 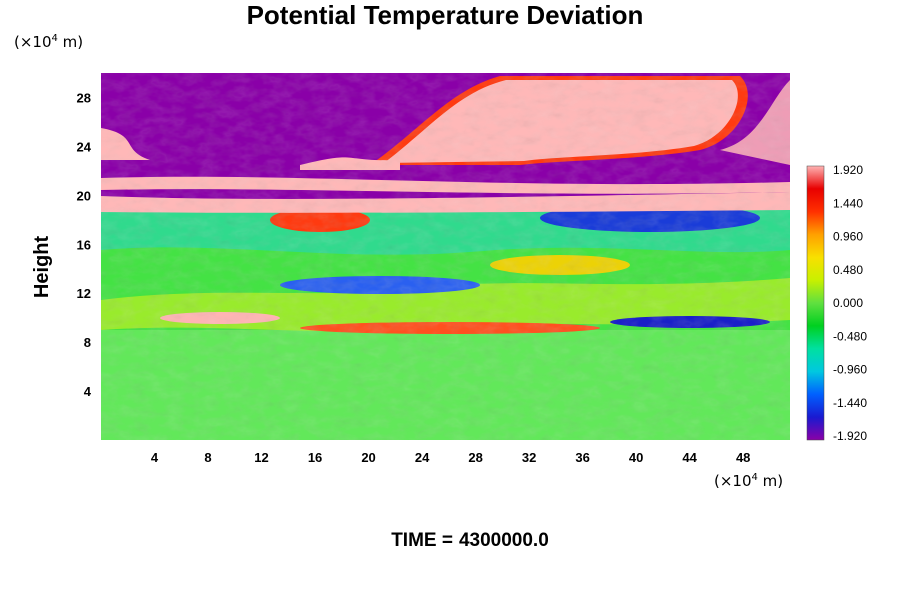 I want to click on x-axis-unit: (×104 m), so click(x=748, y=481).